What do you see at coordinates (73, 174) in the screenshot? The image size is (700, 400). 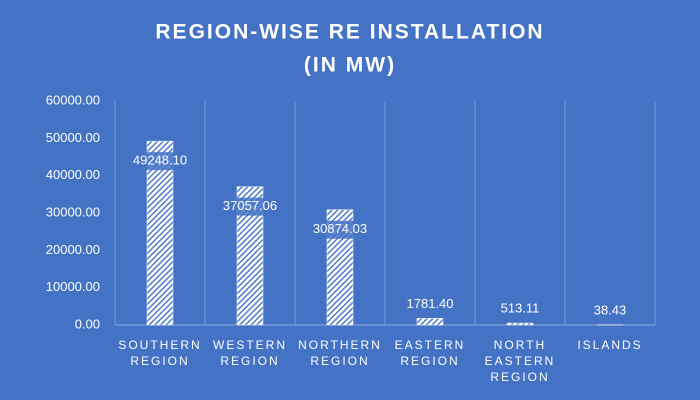 I see `y-tick-label: 40000.00` at bounding box center [73, 174].